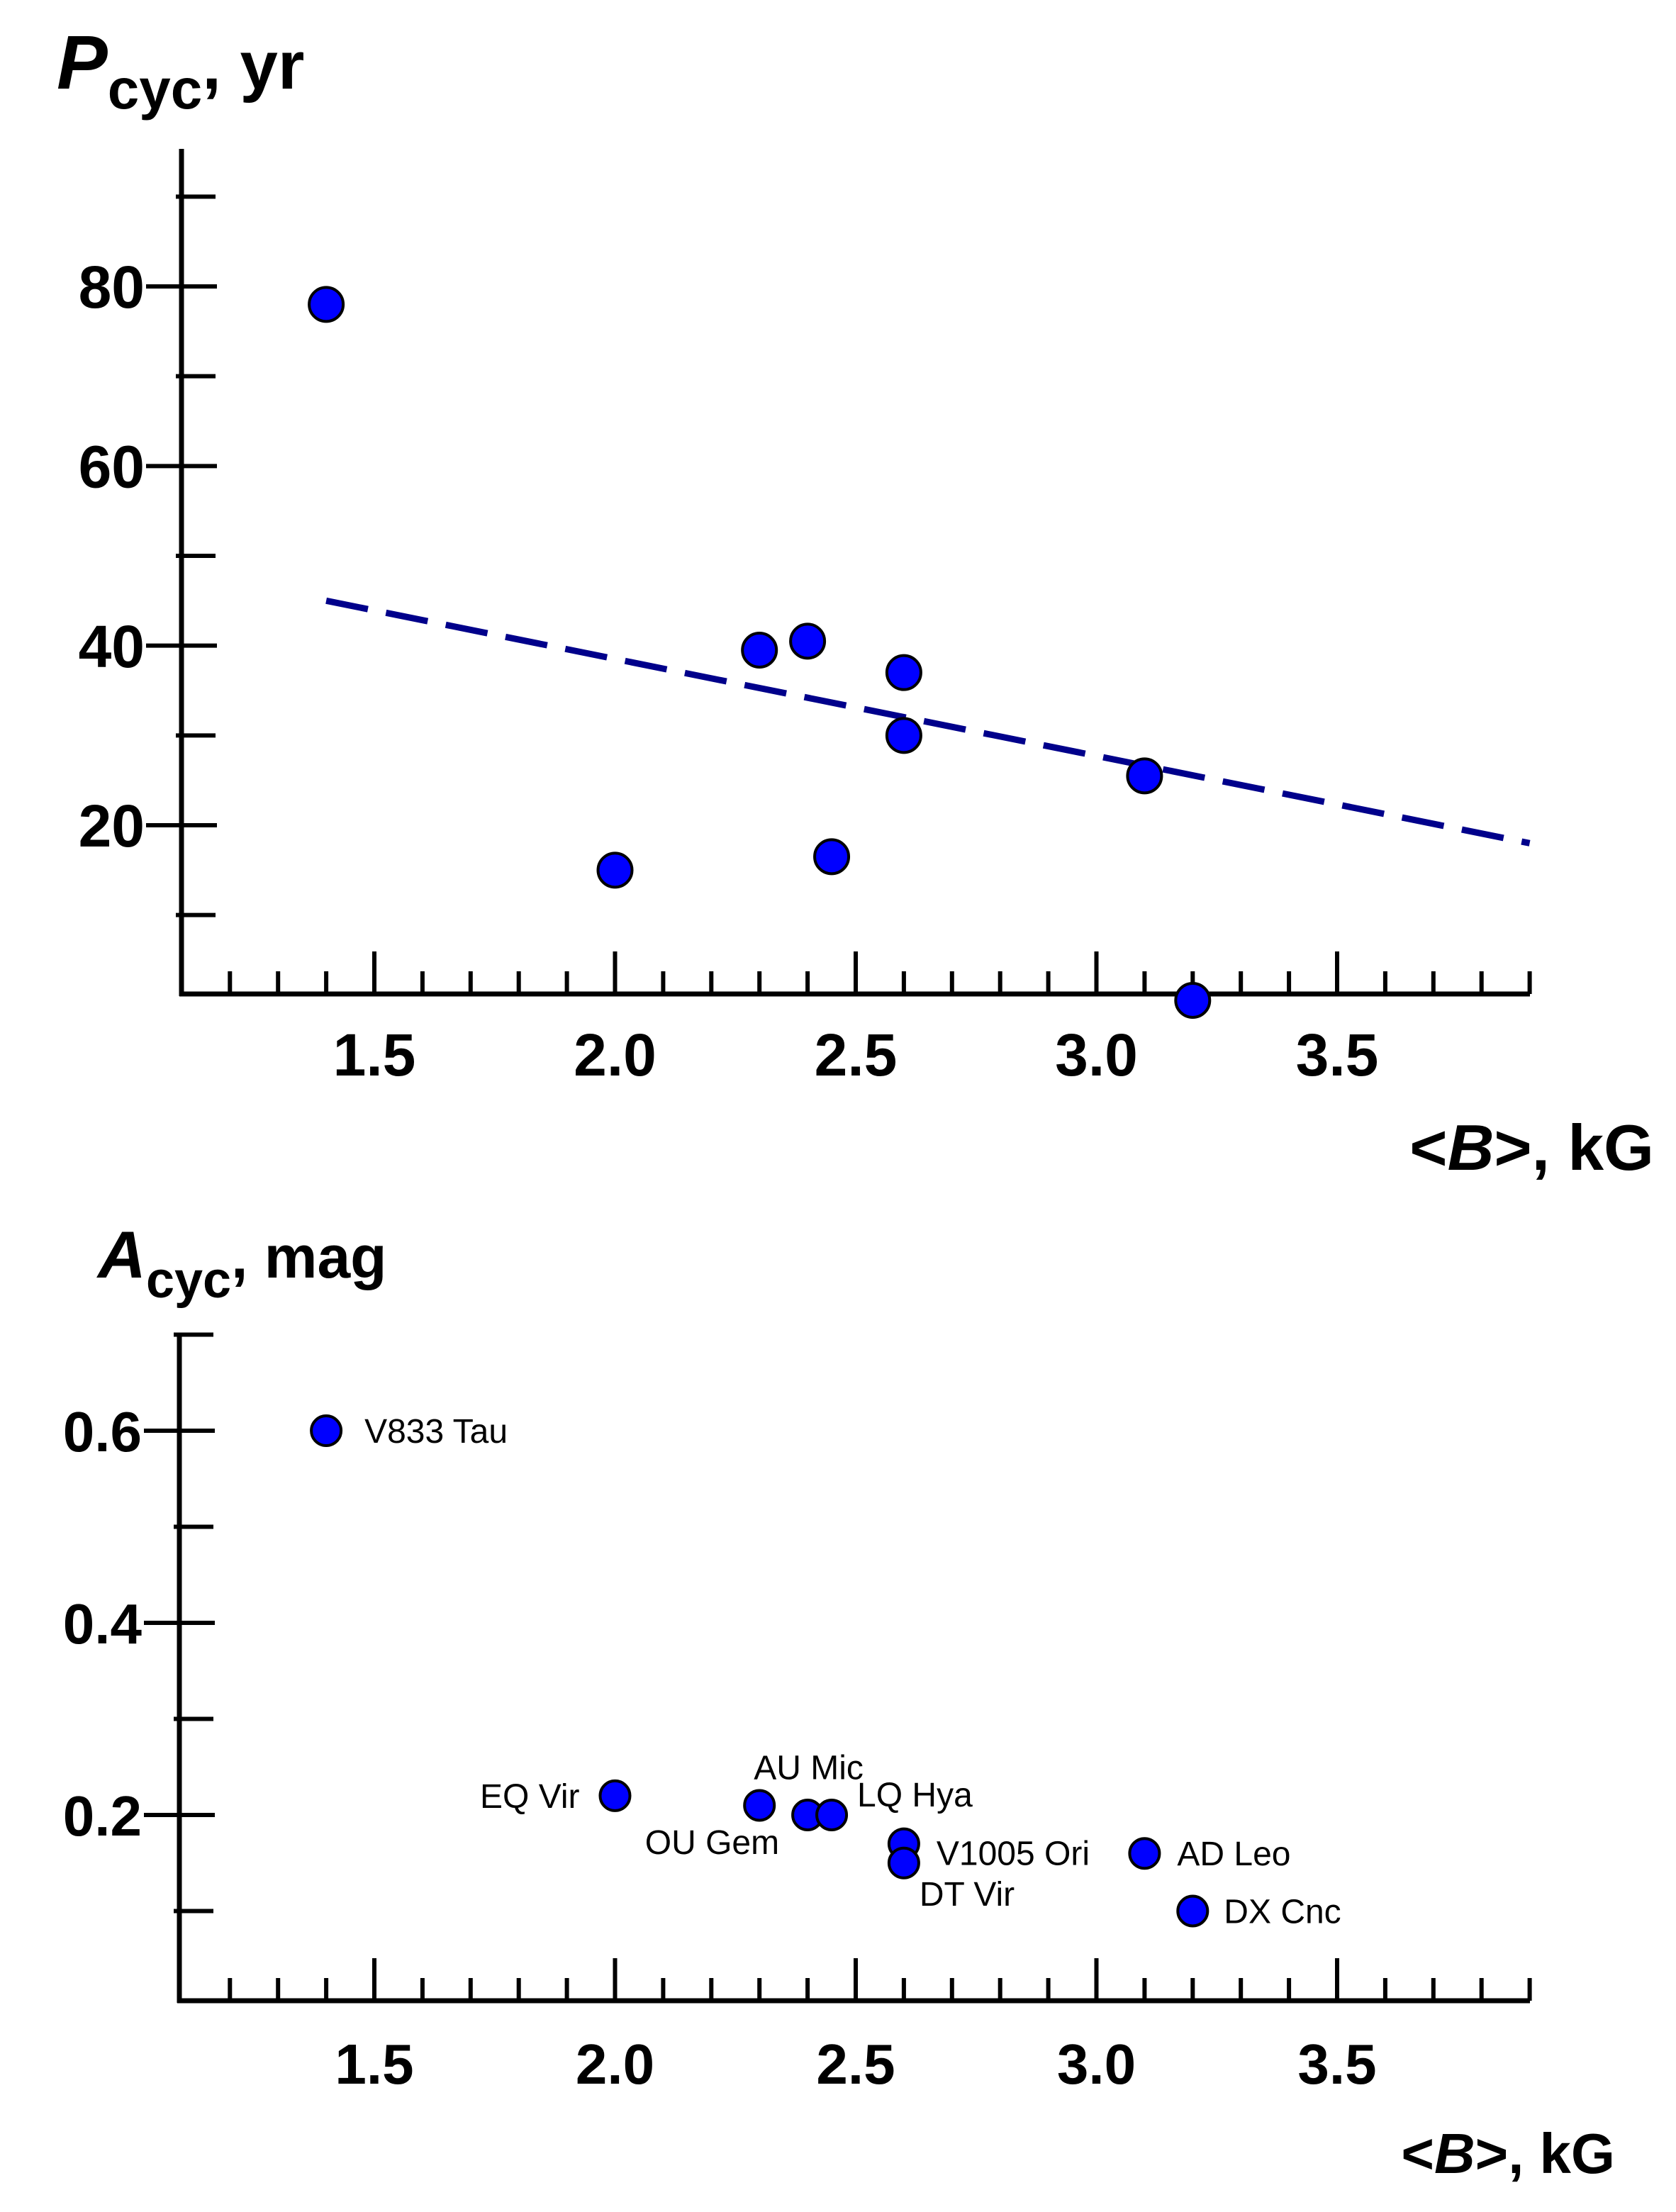 Image resolution: width=1676 pixels, height=2212 pixels. What do you see at coordinates (112, 826) in the screenshot?
I see `y-tick-label: 20` at bounding box center [112, 826].